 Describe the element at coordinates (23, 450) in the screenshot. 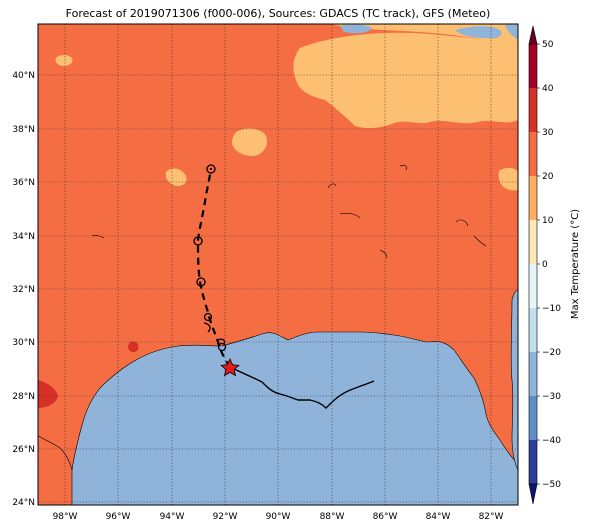

I see `lat-tick: 26°N` at that location.